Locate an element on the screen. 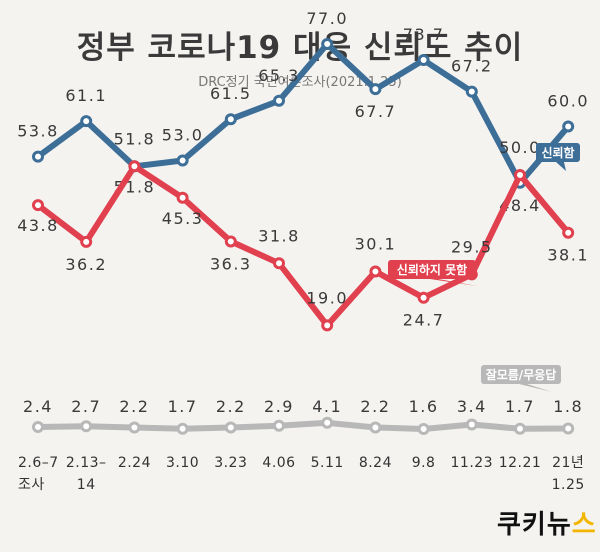  legend-tag-2: 잘모름/무응답 is located at coordinates (521, 378).